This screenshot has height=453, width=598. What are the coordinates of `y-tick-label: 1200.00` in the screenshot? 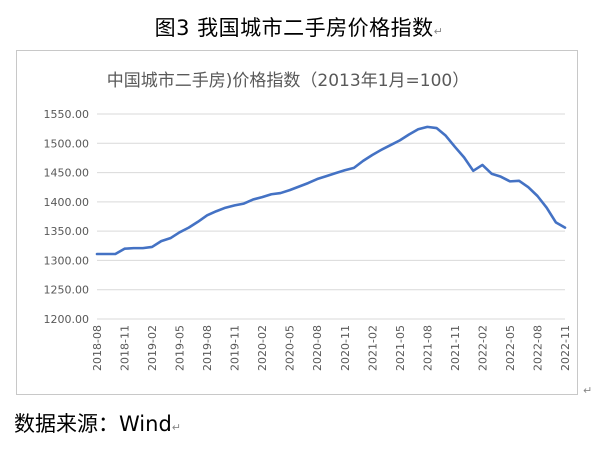 It's located at (67, 319).